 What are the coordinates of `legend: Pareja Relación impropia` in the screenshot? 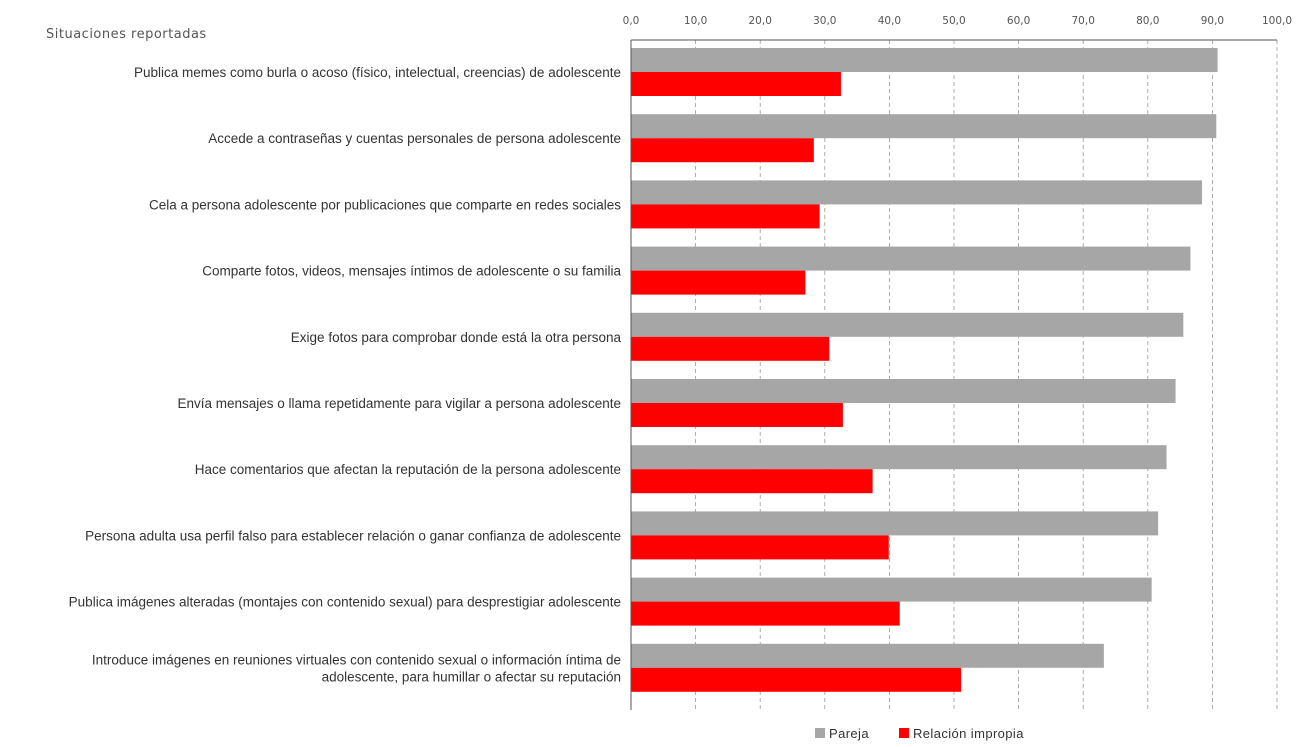 It's located at (919, 733).